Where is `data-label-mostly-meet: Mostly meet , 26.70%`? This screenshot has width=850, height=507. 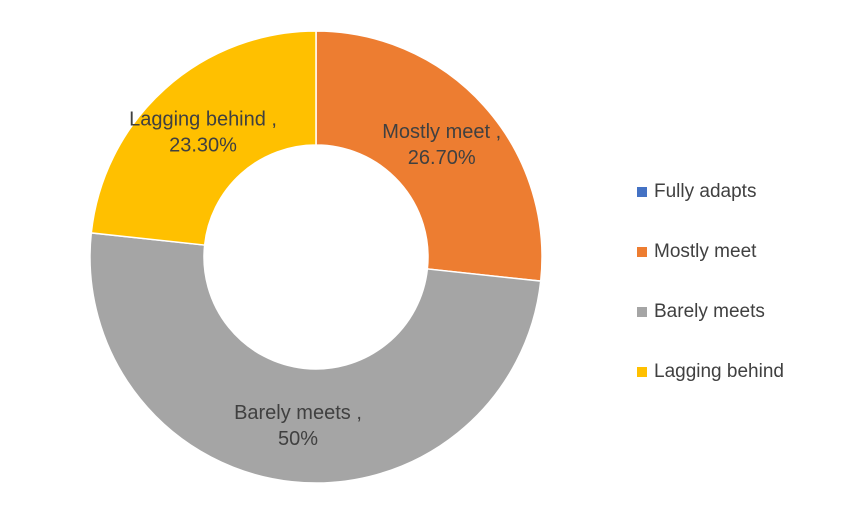
data-label-mostly-meet: Mostly meet , 26.70% is located at coordinates (441, 145).